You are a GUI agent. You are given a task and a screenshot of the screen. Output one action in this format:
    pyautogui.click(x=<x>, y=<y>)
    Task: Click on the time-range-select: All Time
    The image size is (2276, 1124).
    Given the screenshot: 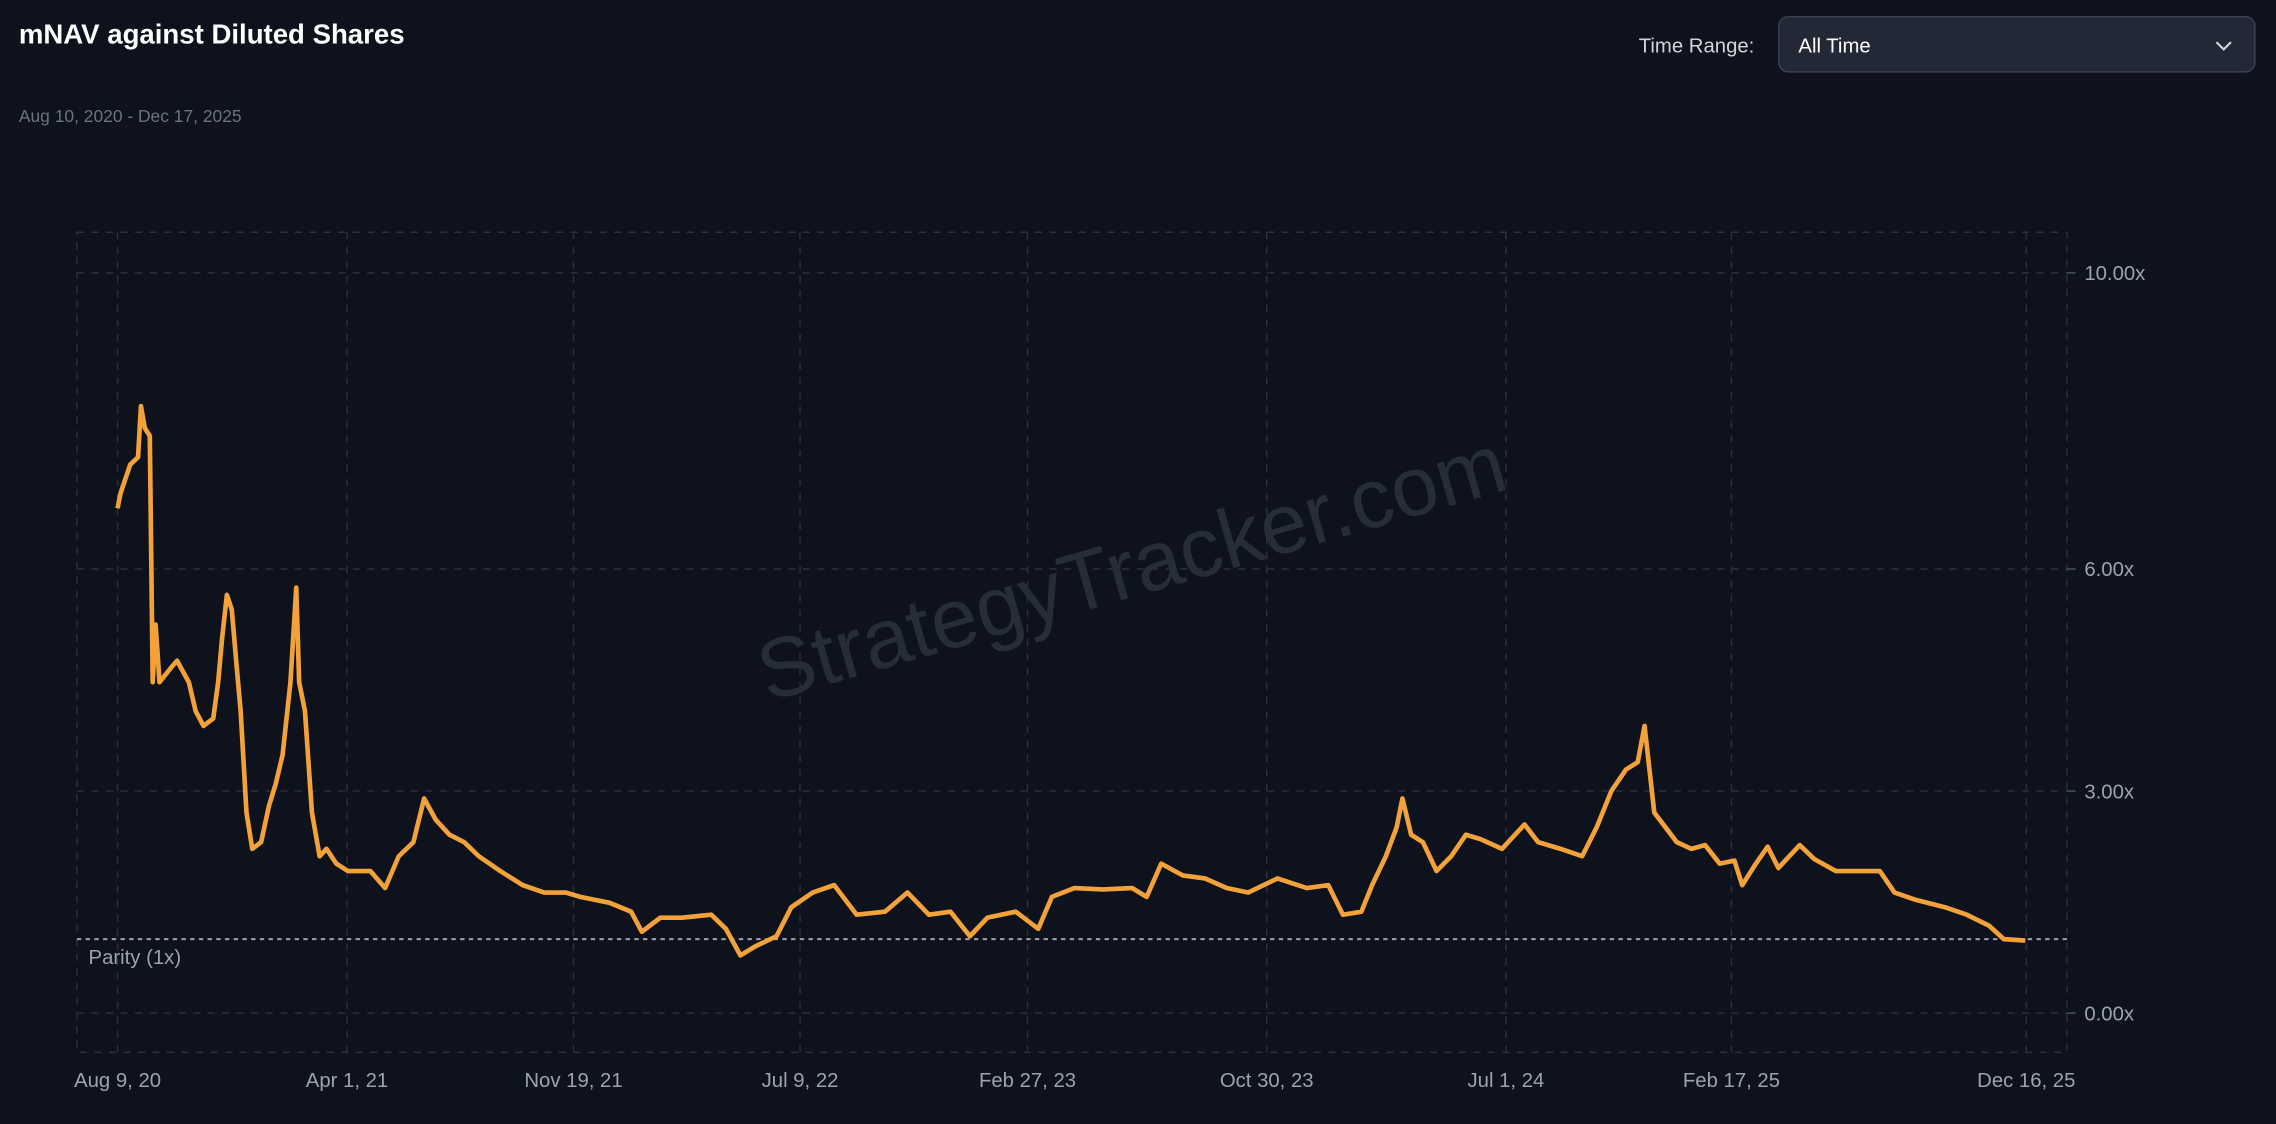 What is the action you would take?
    pyautogui.click(x=2017, y=44)
    